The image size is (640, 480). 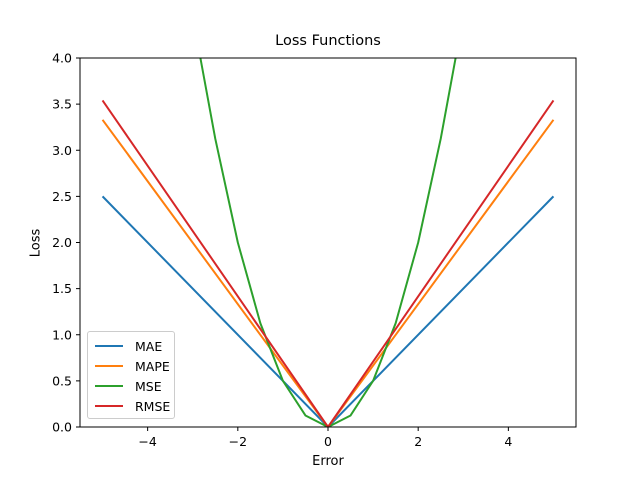 I want to click on x-tick-label: −4, so click(x=147, y=441).